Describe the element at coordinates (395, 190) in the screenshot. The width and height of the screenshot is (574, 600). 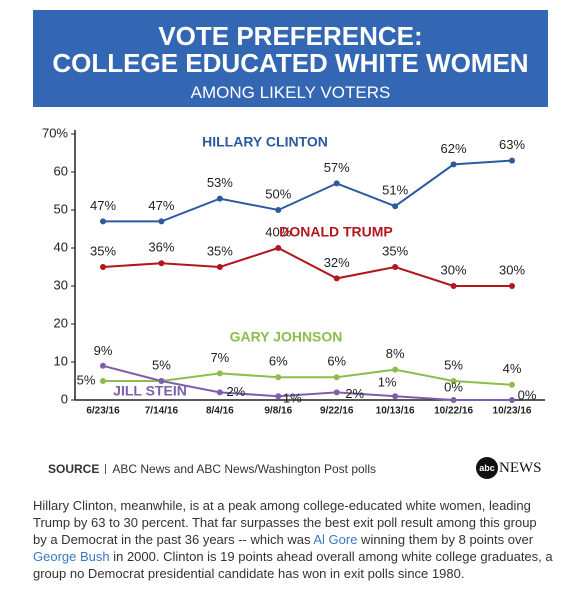
I see `value-label: 51%` at that location.